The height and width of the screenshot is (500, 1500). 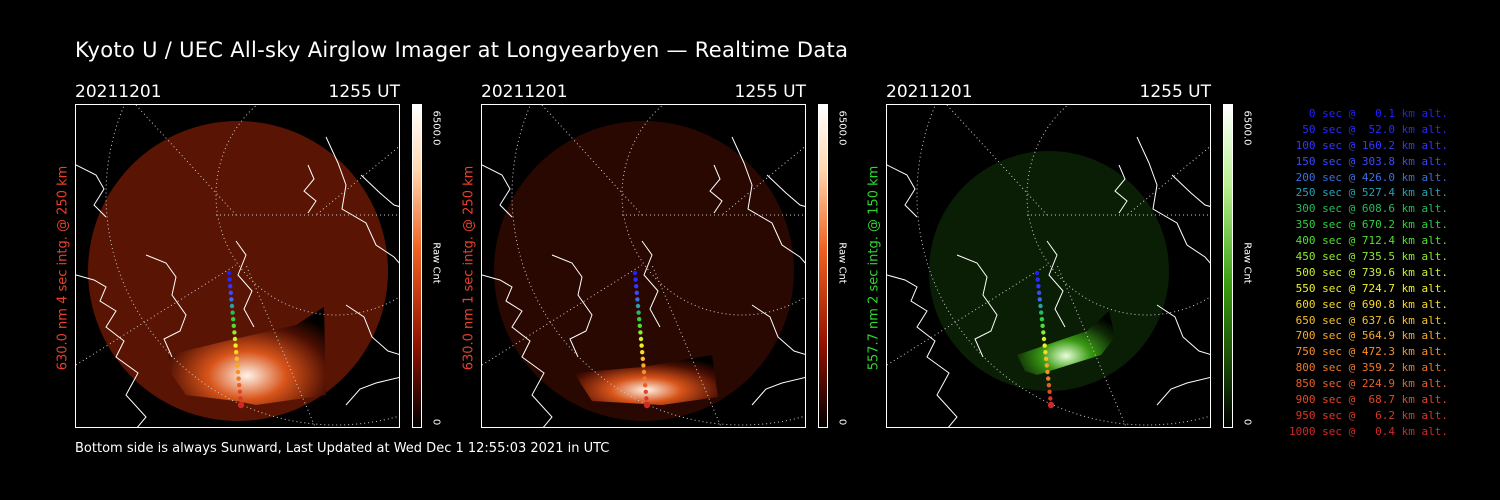 What do you see at coordinates (1368, 241) in the screenshot?
I see `legend-row: 400 sec @ 712.4 km alt.` at bounding box center [1368, 241].